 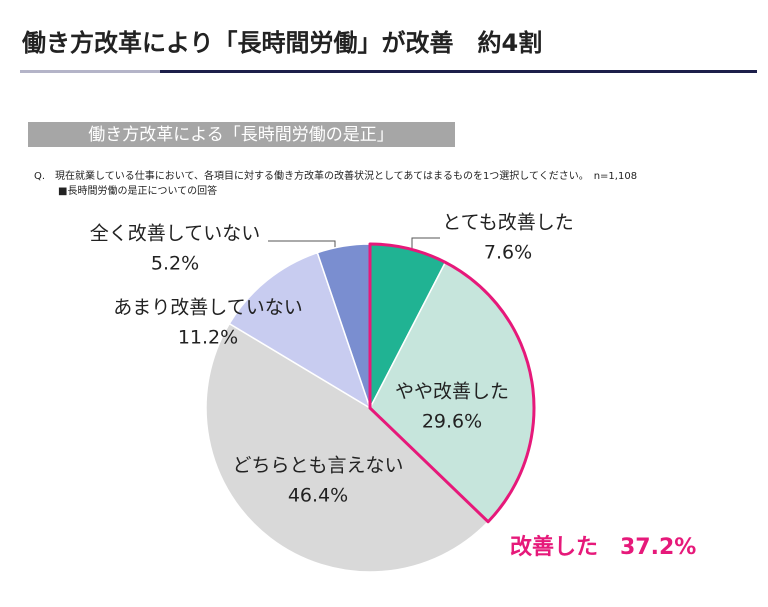 I want to click on highlight-outline, so click(x=452, y=383).